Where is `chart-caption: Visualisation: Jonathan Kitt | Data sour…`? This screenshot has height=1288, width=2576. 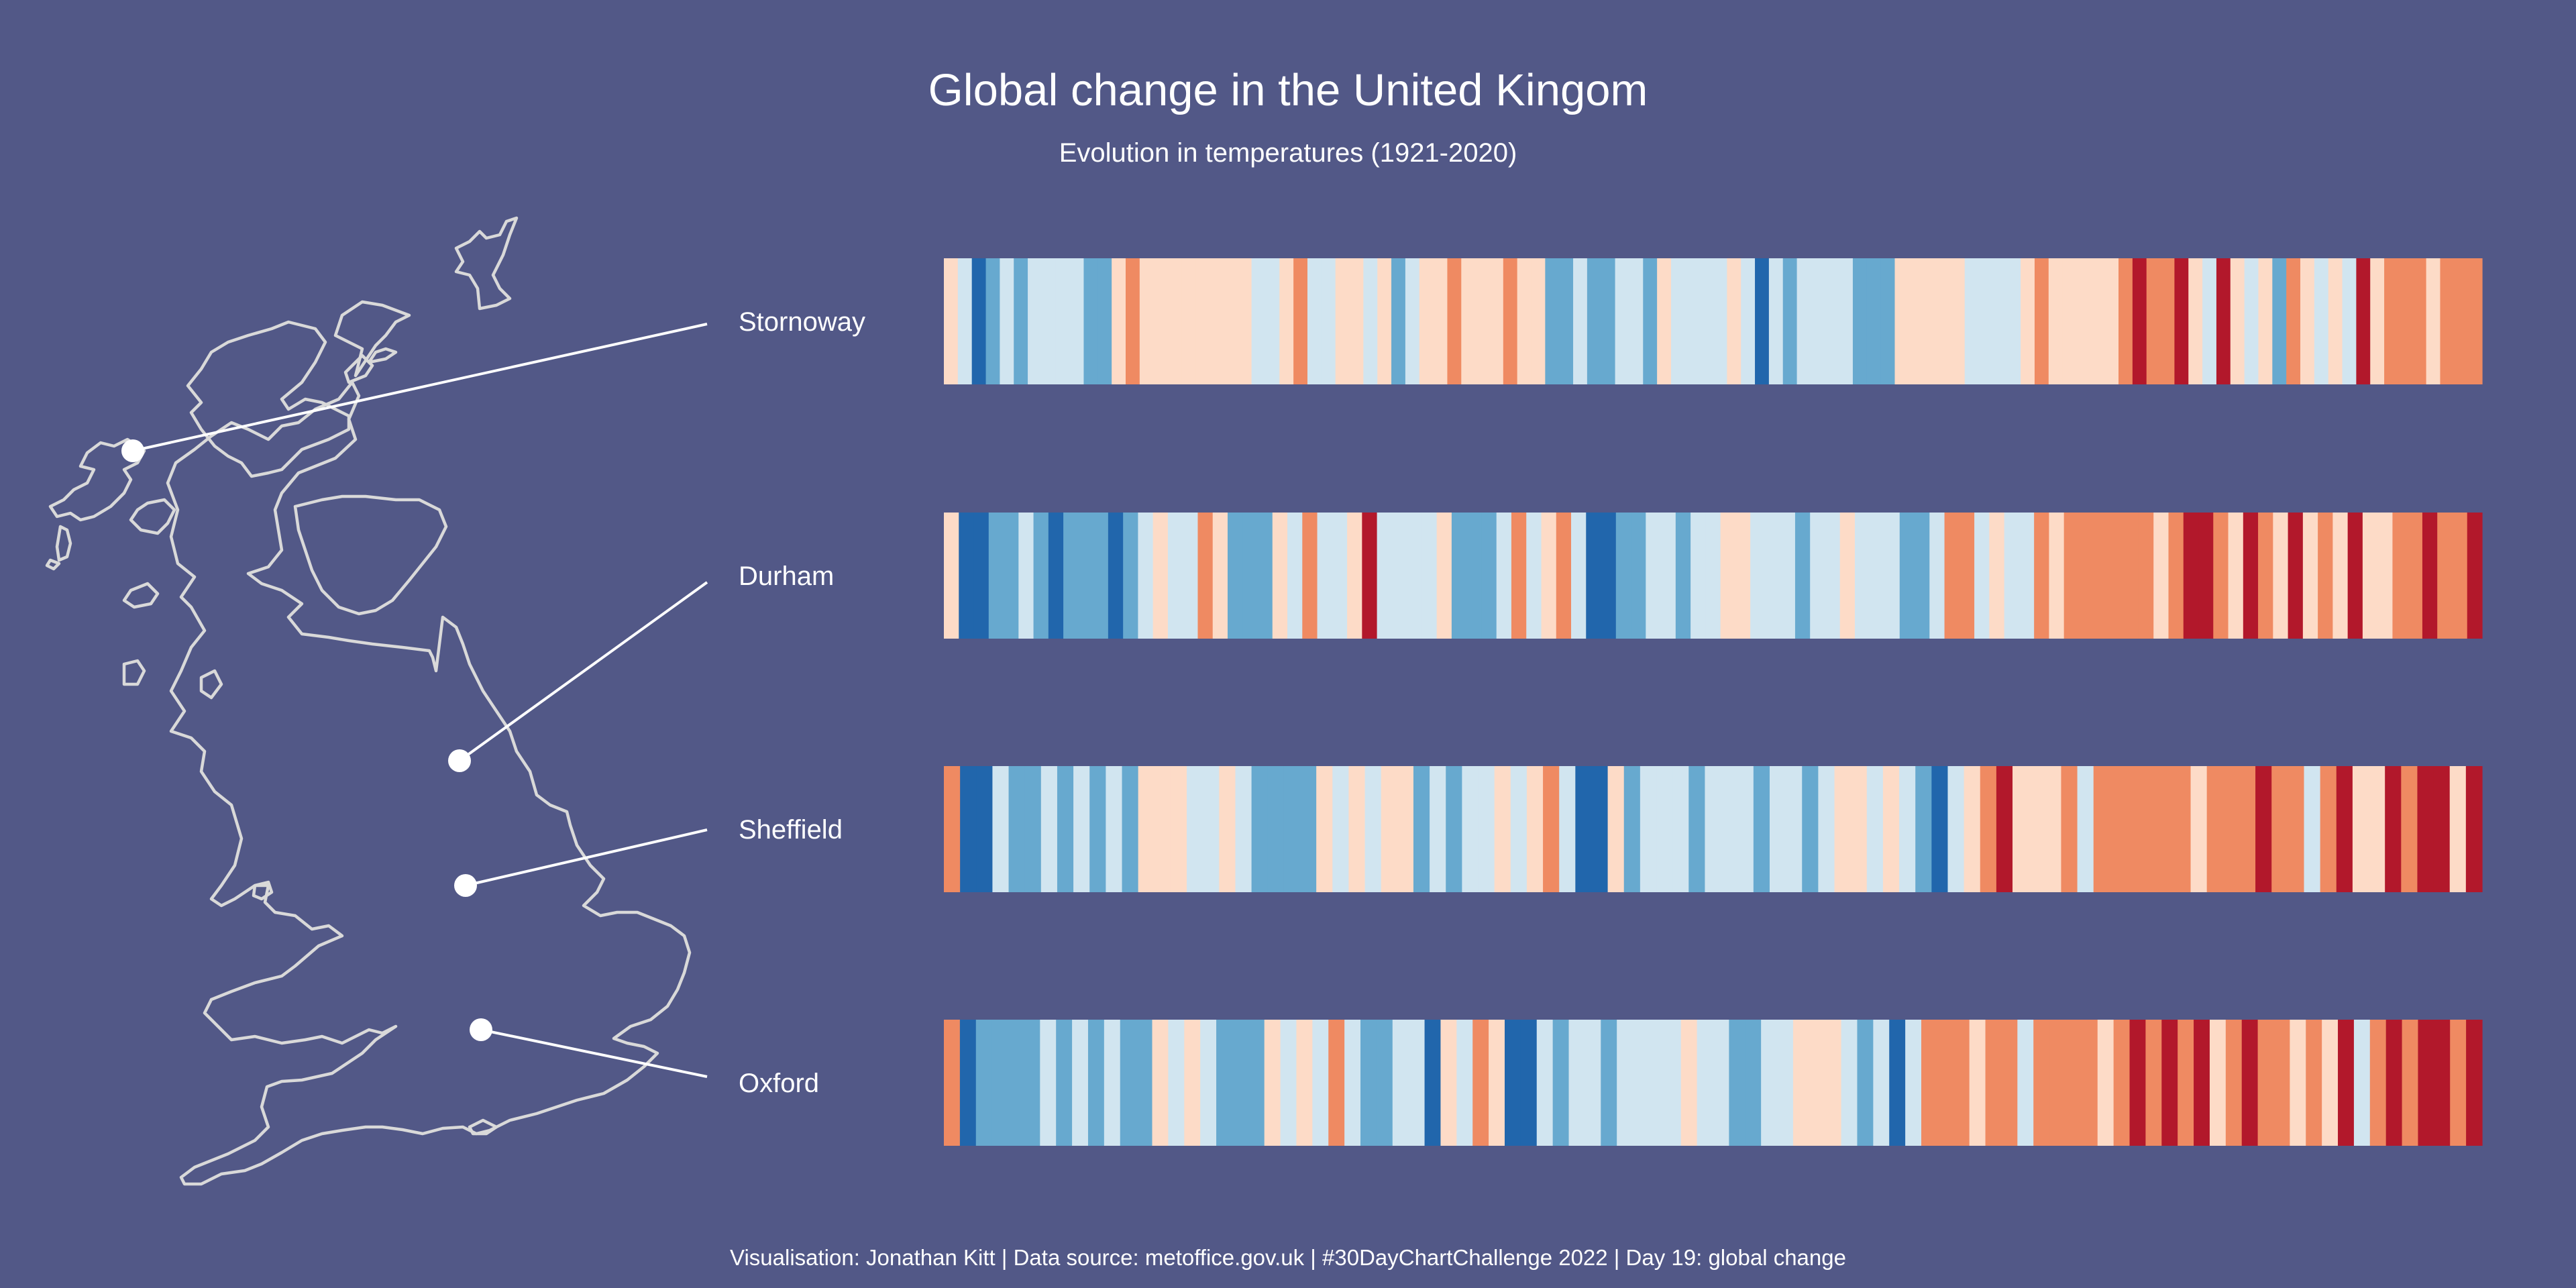
chart-caption: Visualisation: Jonathan Kitt | Data sour… is located at coordinates (1288, 1257).